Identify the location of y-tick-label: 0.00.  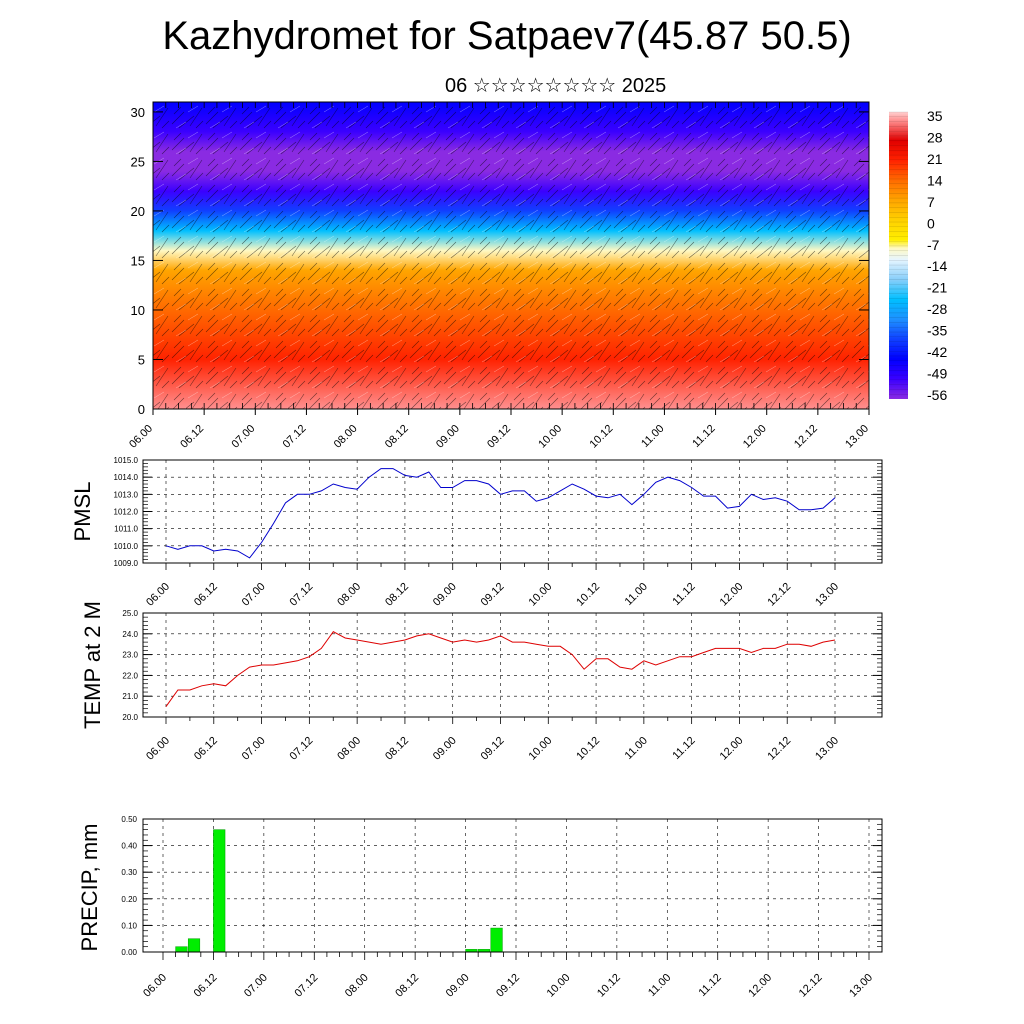
(129, 952).